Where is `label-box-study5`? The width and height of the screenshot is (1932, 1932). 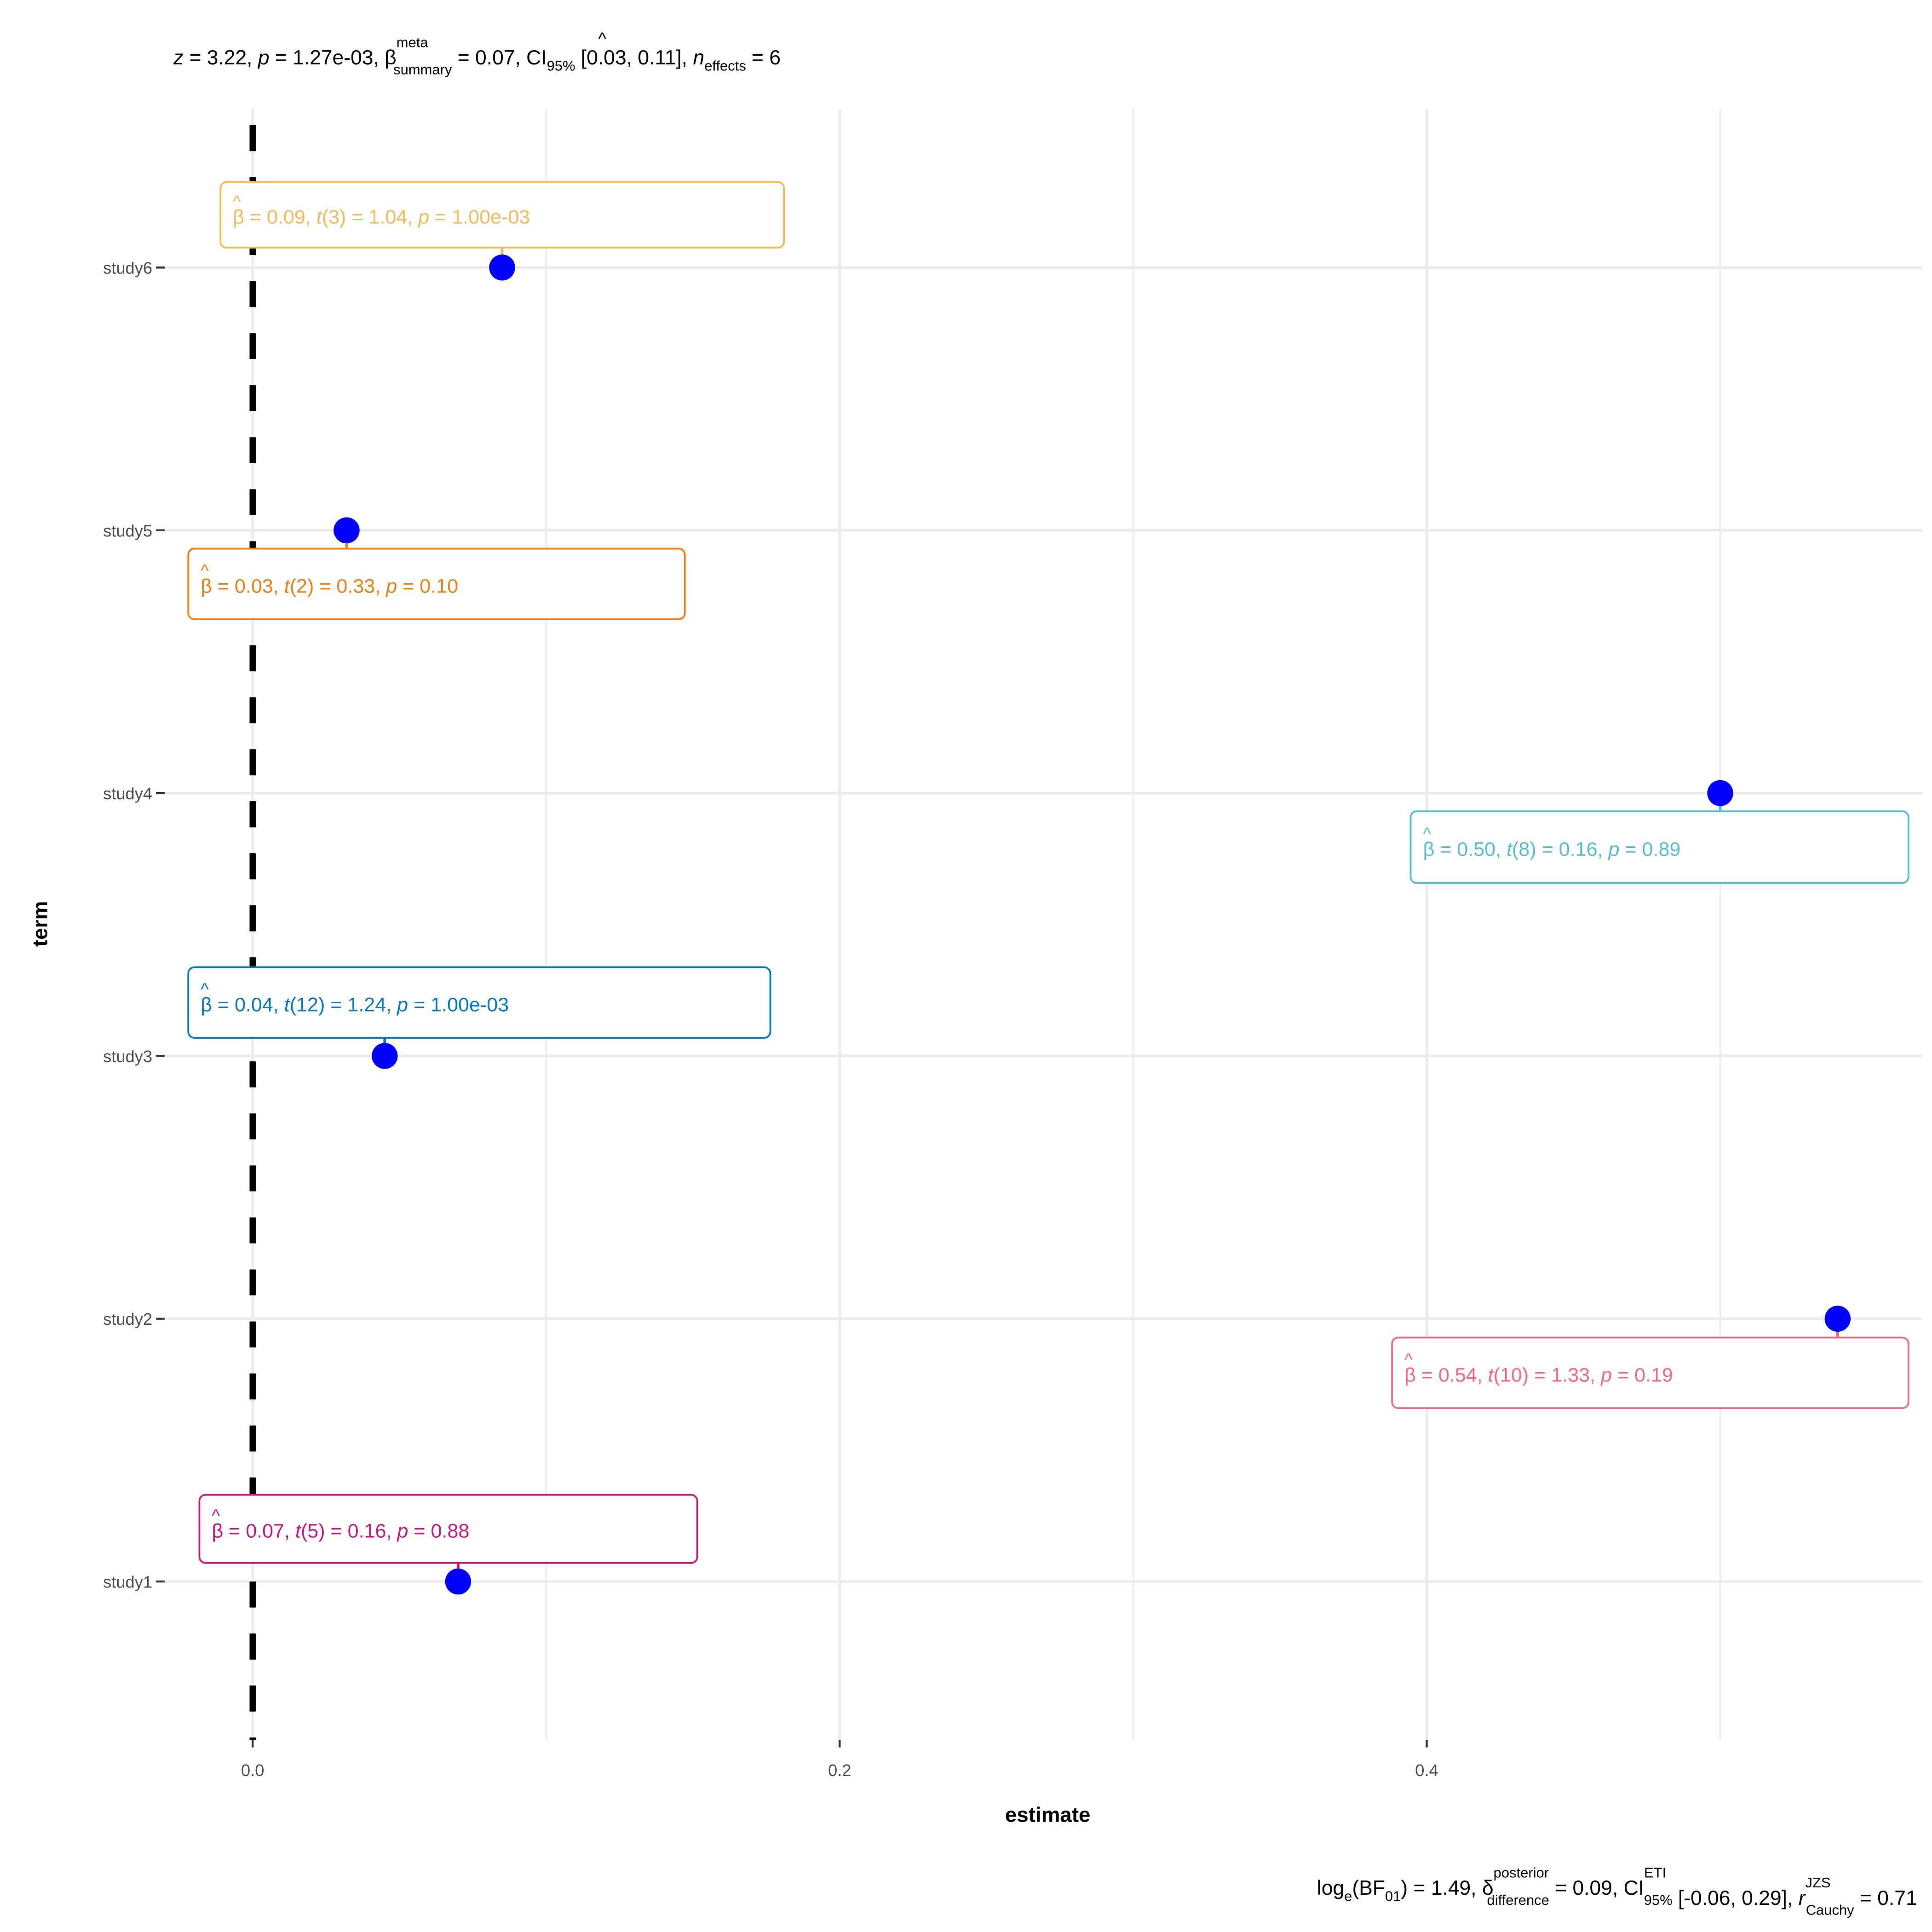 label-box-study5 is located at coordinates (436, 584).